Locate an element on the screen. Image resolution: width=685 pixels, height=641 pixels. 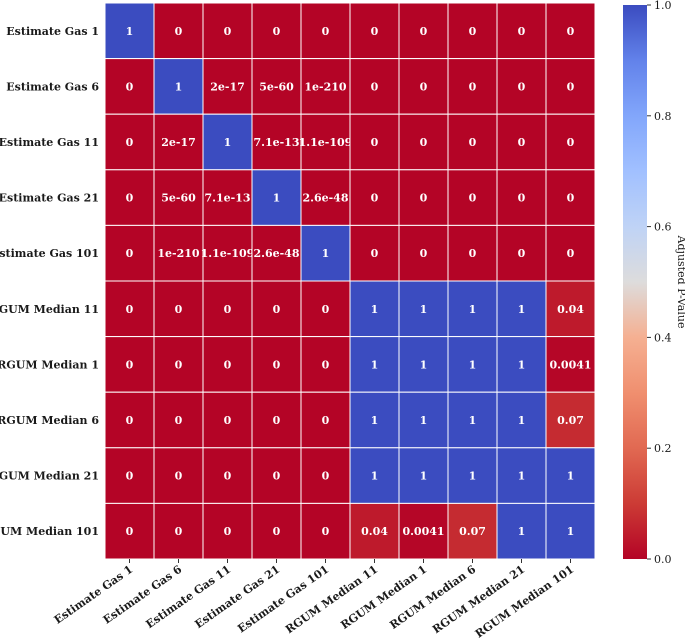
cell-value-label: 1e-210 is located at coordinates (178, 253).